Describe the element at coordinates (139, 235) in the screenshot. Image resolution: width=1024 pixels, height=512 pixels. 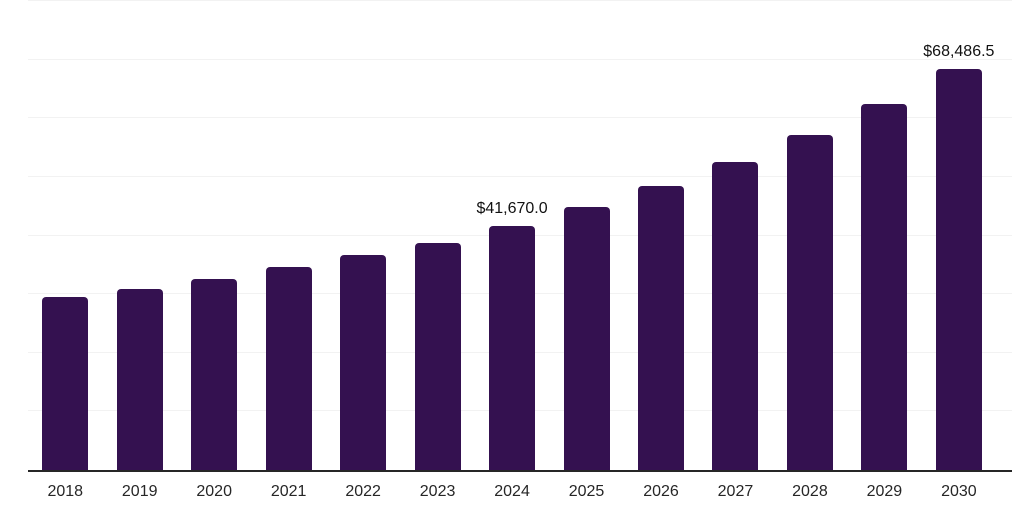
I see `bar-band-2019` at that location.